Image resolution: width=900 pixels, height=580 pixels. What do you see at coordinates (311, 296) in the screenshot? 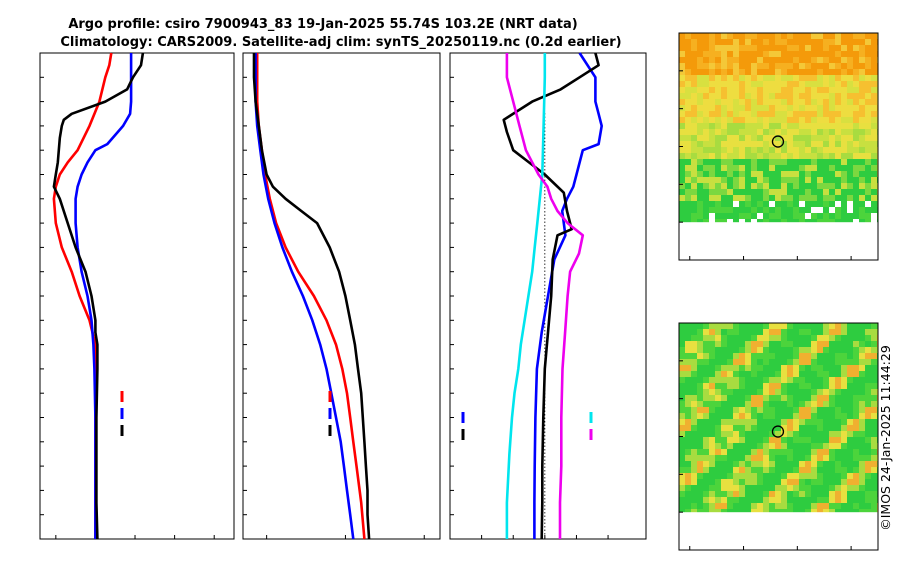
I see `series-line-argo` at bounding box center [311, 296].